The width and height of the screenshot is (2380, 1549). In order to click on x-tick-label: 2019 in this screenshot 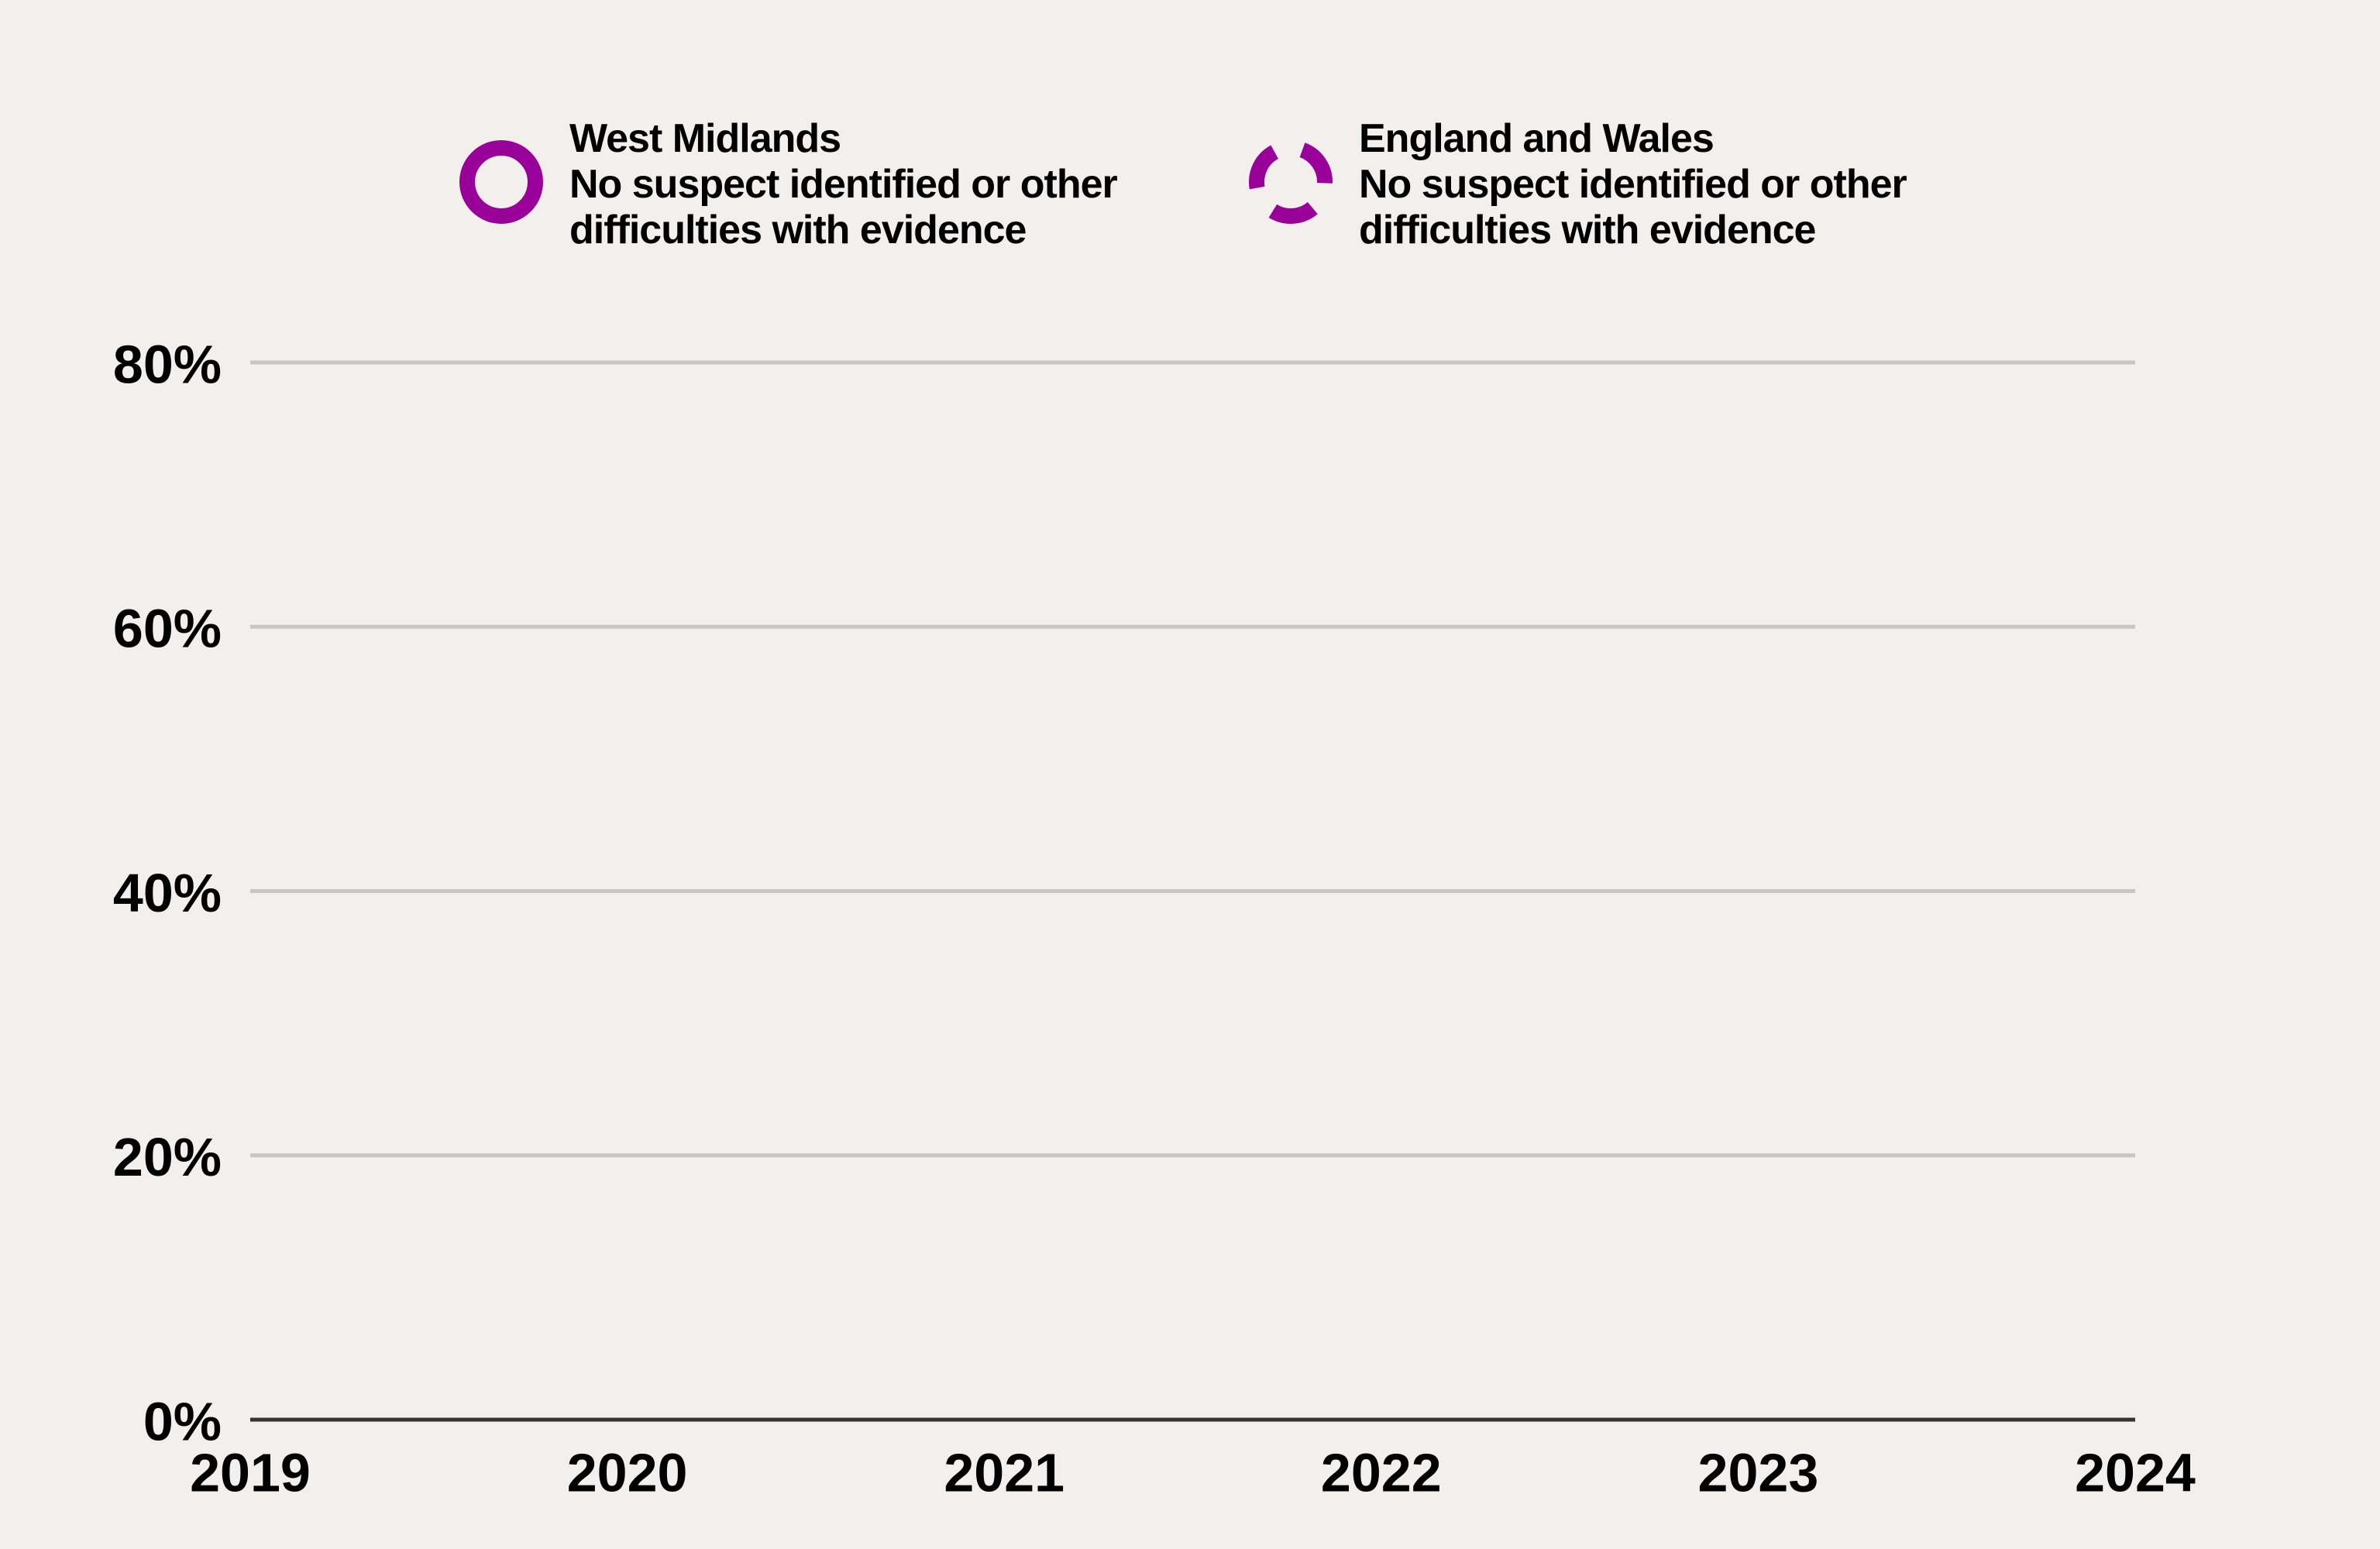, I will do `click(251, 1472)`.